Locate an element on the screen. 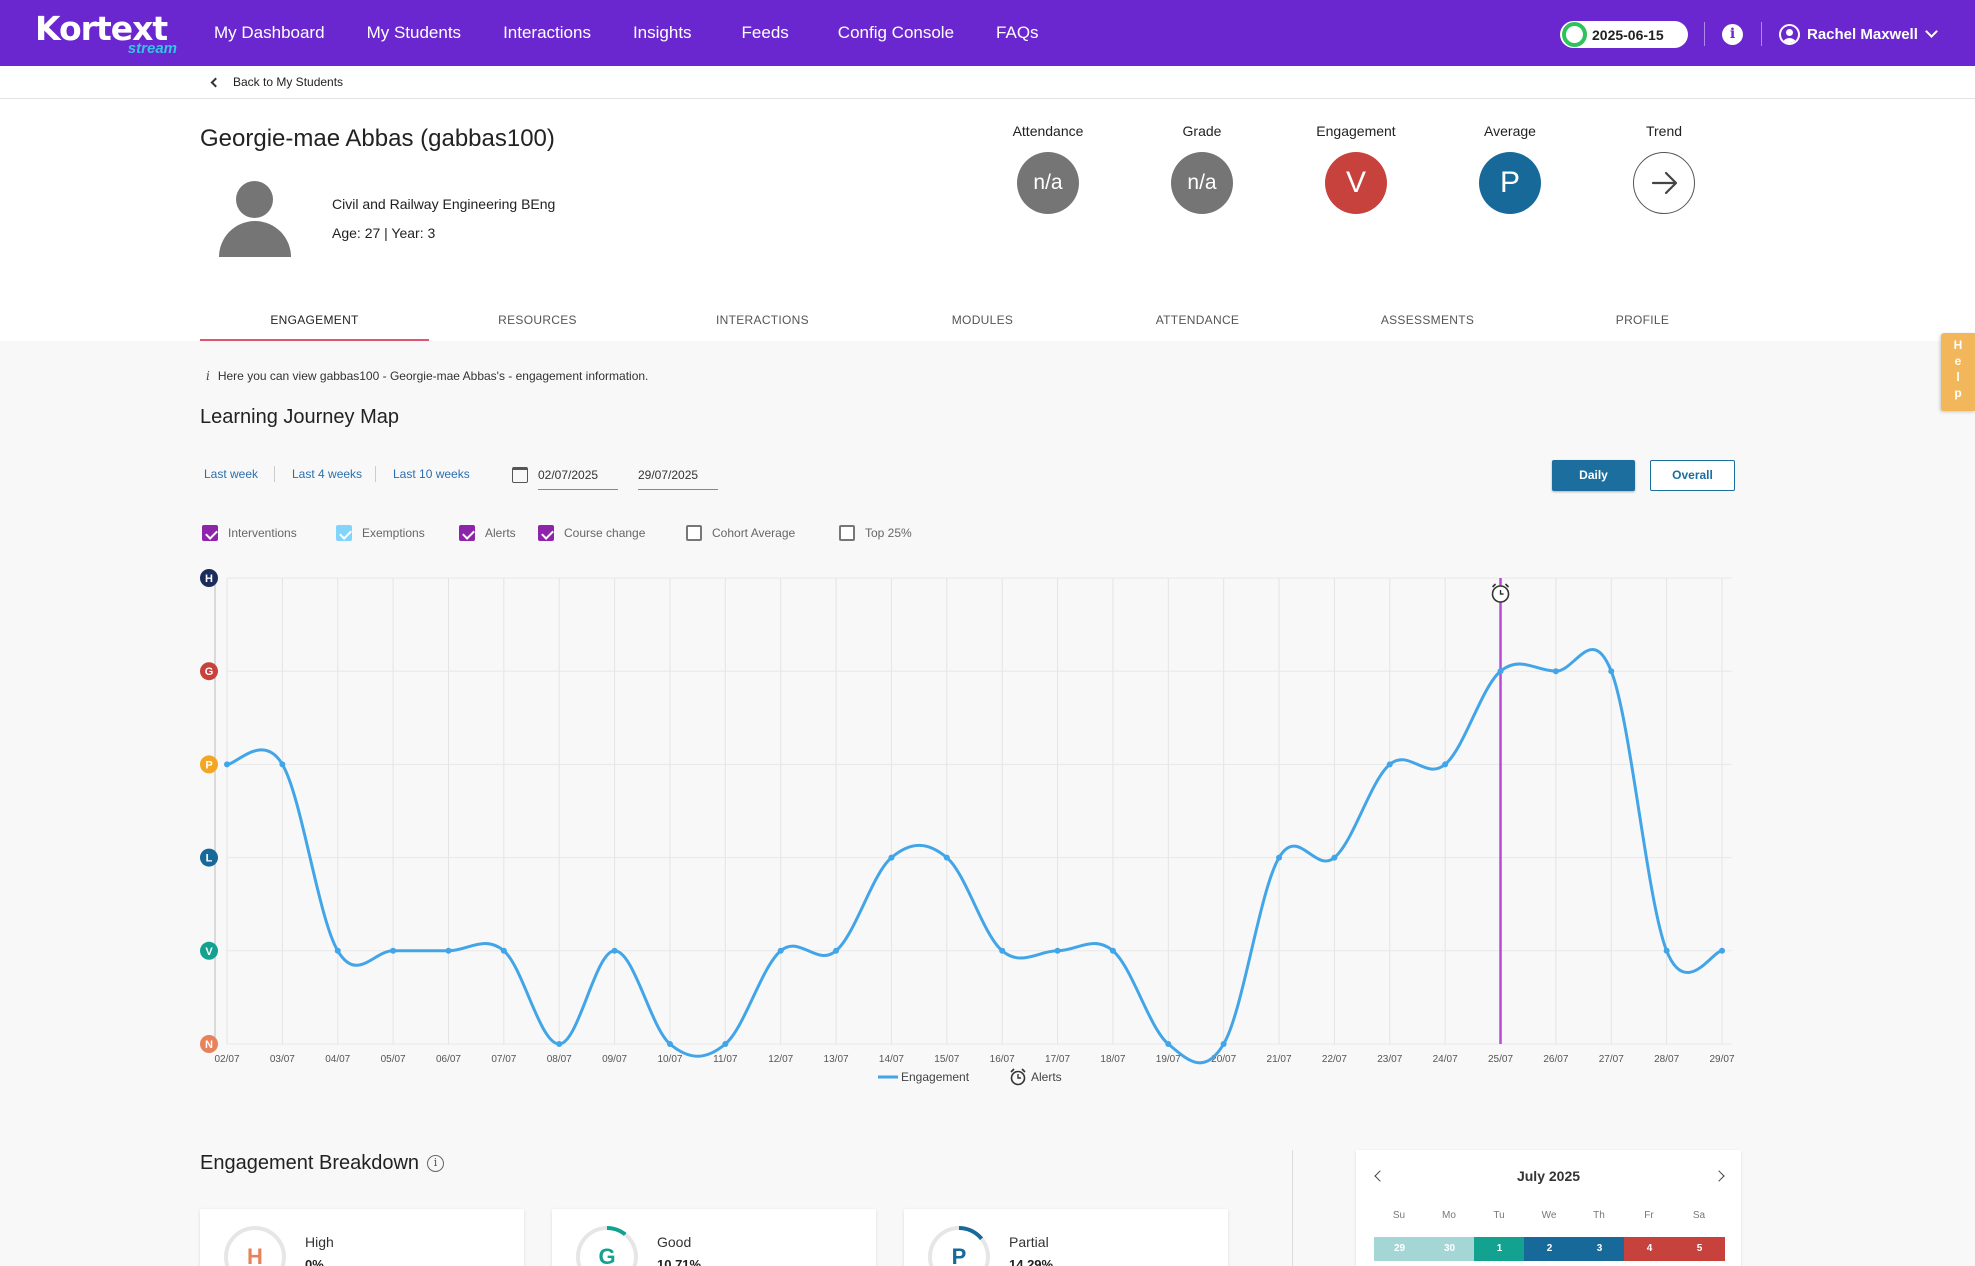  nav-feeds: Feeds is located at coordinates (765, 32).